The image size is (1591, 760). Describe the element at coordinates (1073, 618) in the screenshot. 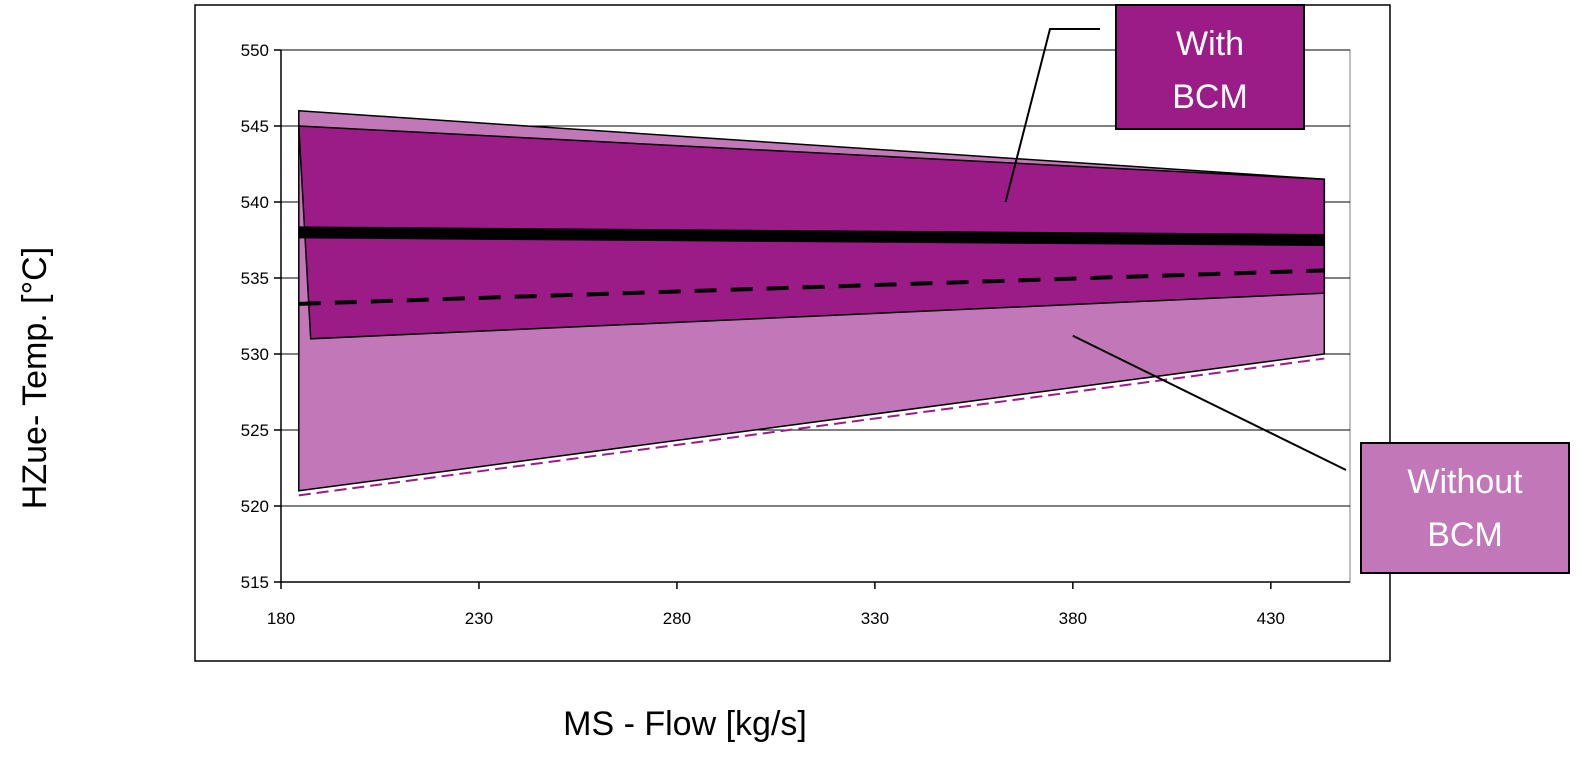

I see `x-tick-label-380: 380` at that location.